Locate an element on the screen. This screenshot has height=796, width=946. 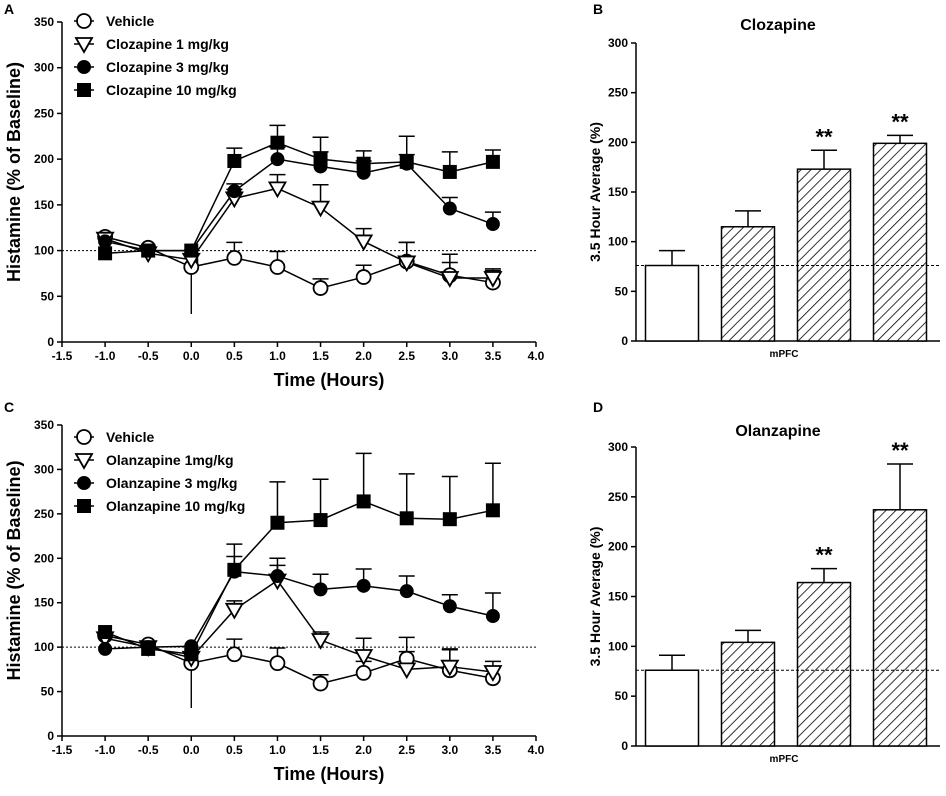
legend-label: Vehicle is located at coordinates (130, 21).